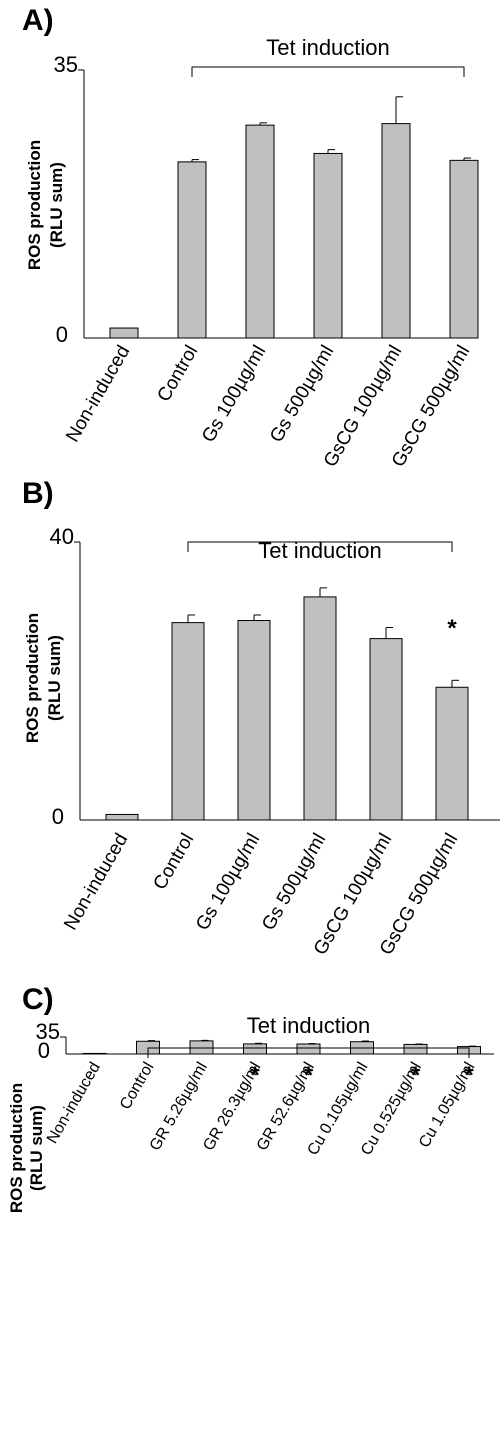 The height and width of the screenshot is (1437, 500). Describe the element at coordinates (38, 999) in the screenshot. I see `panel-label: C)` at that location.